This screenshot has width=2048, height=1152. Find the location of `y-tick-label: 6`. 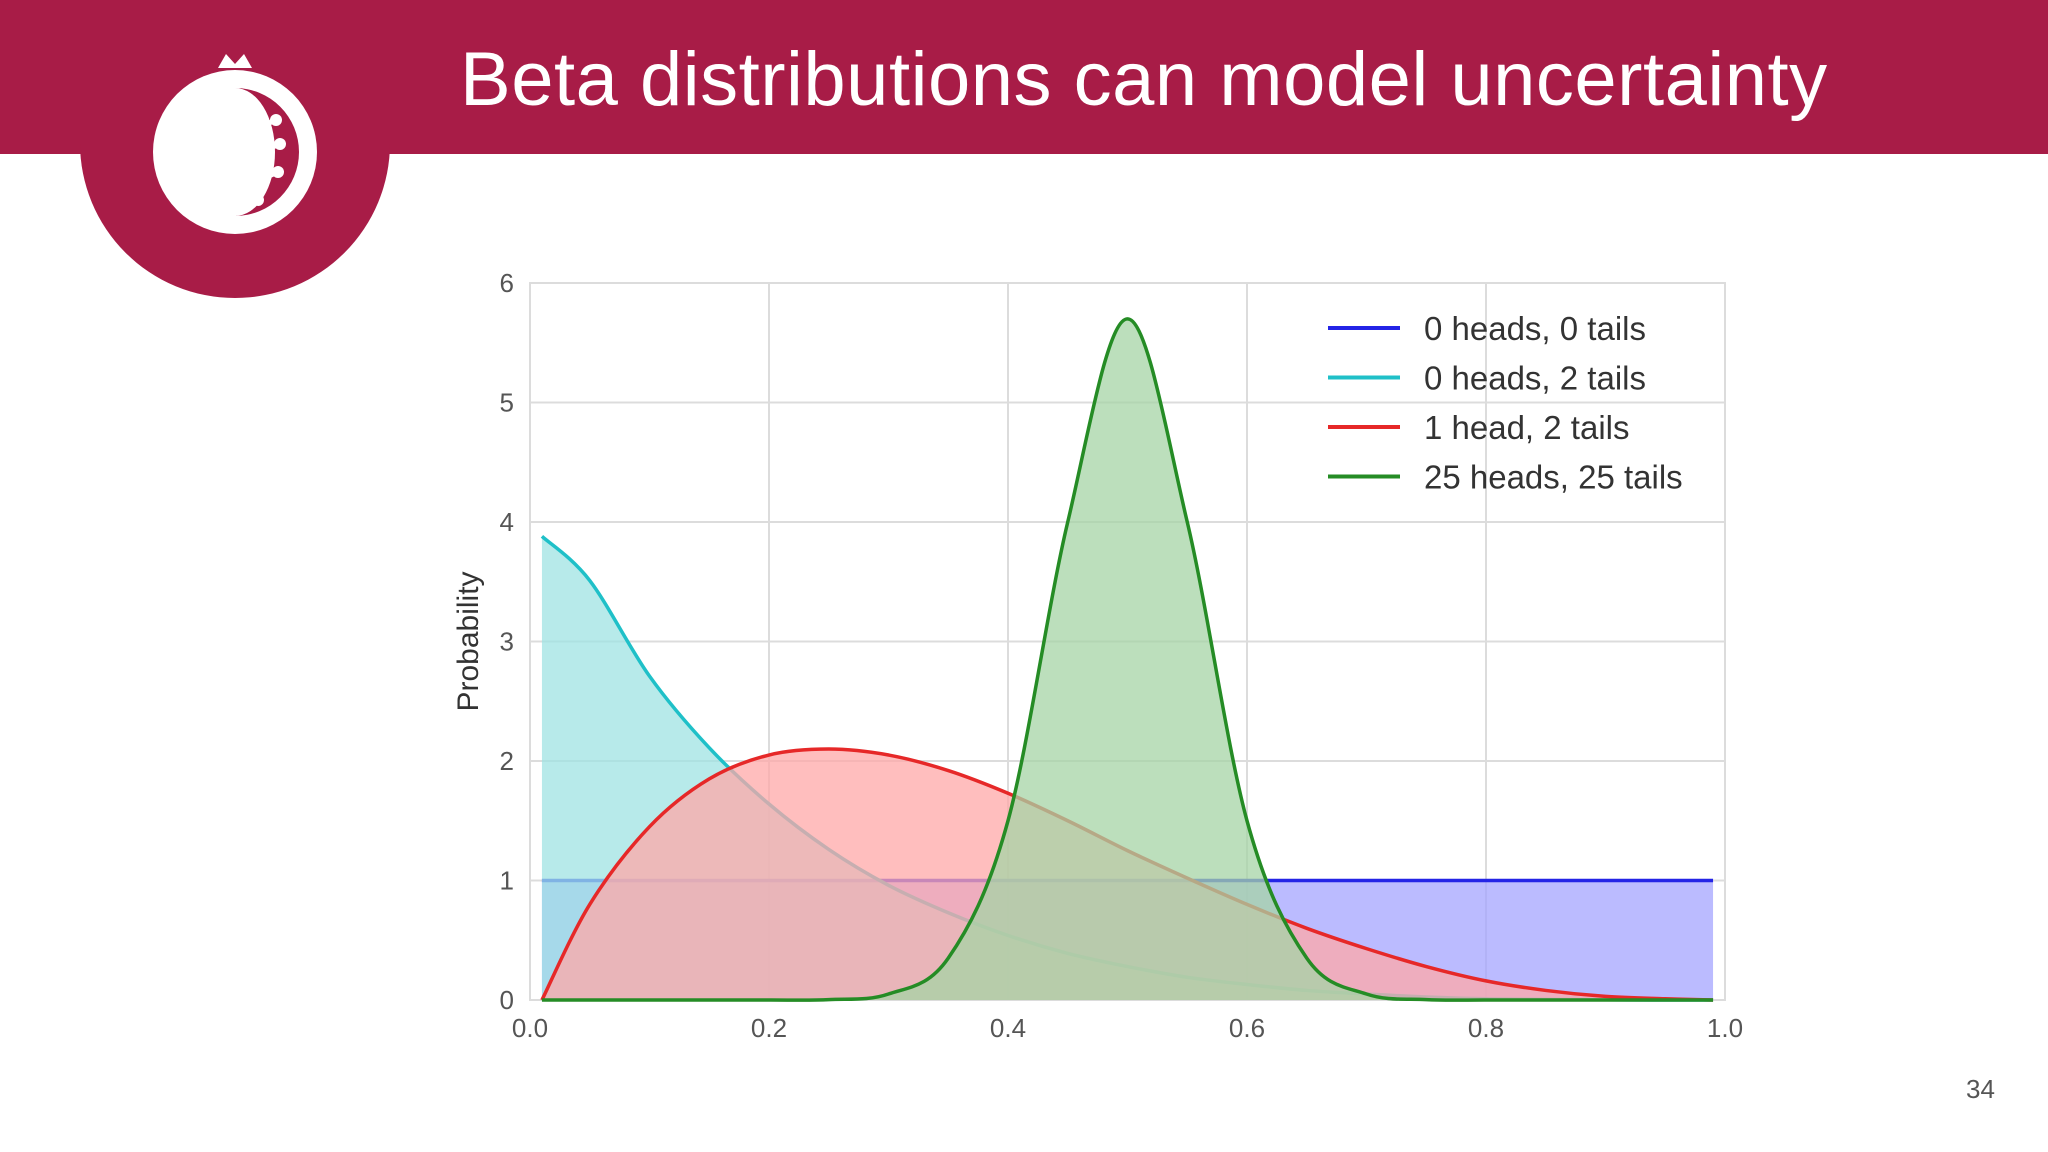

y-tick-label: 6 is located at coordinates (507, 283).